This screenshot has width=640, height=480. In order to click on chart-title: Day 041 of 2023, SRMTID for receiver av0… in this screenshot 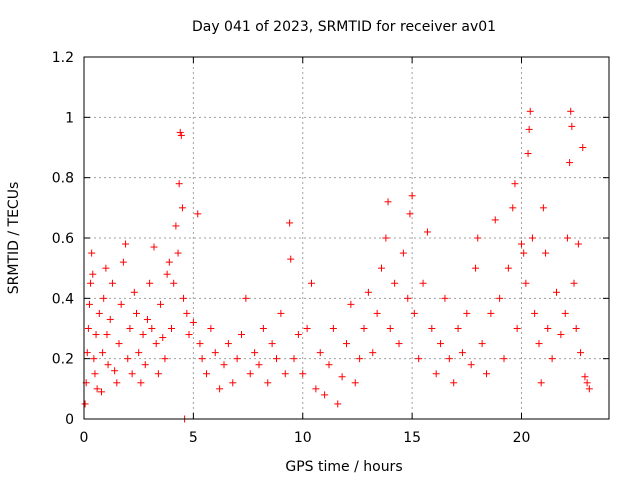, I will do `click(344, 27)`.